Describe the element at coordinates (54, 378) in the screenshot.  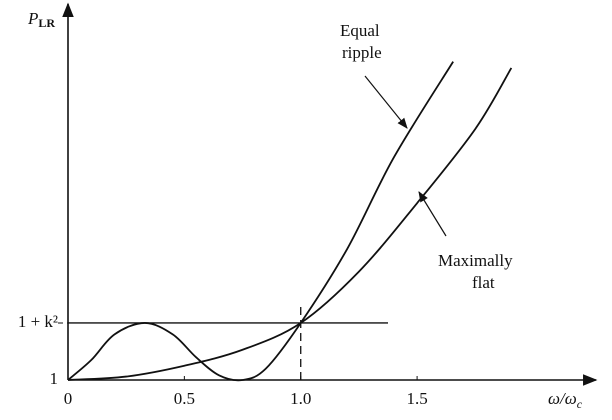
I see `y-tick-label: 1` at that location.